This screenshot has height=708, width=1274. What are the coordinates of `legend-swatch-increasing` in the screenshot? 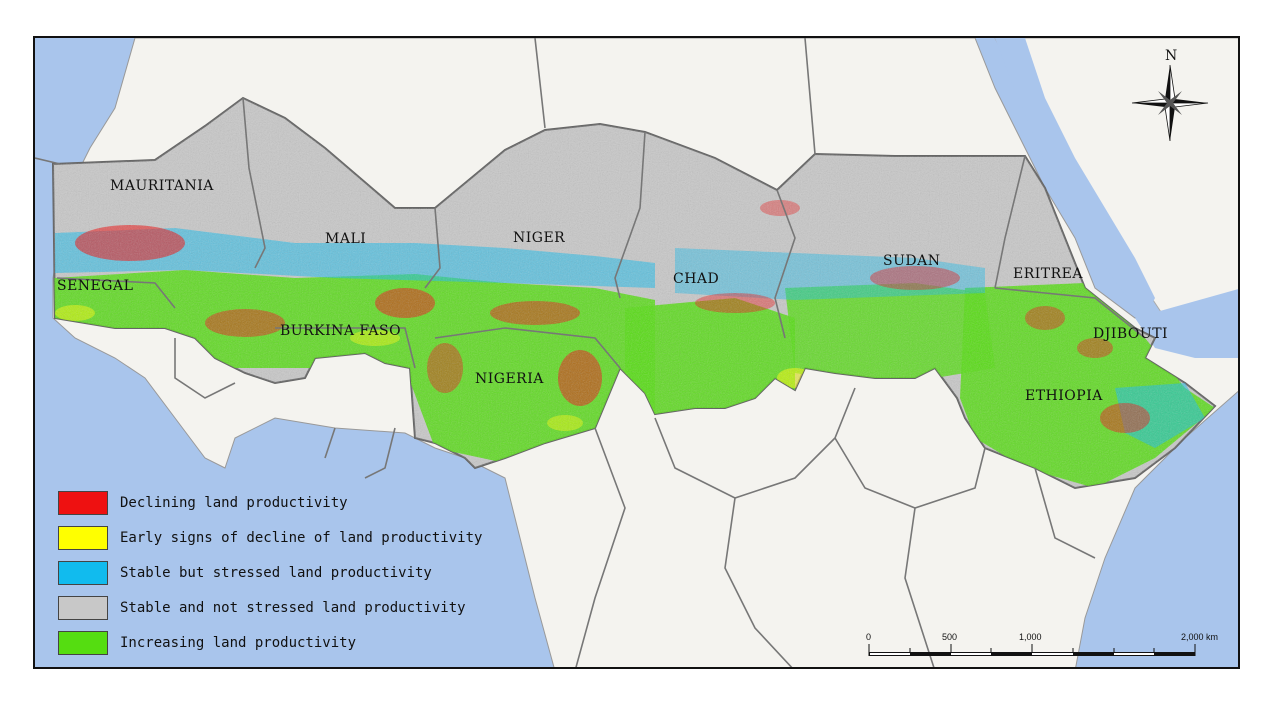 It's located at (83, 642).